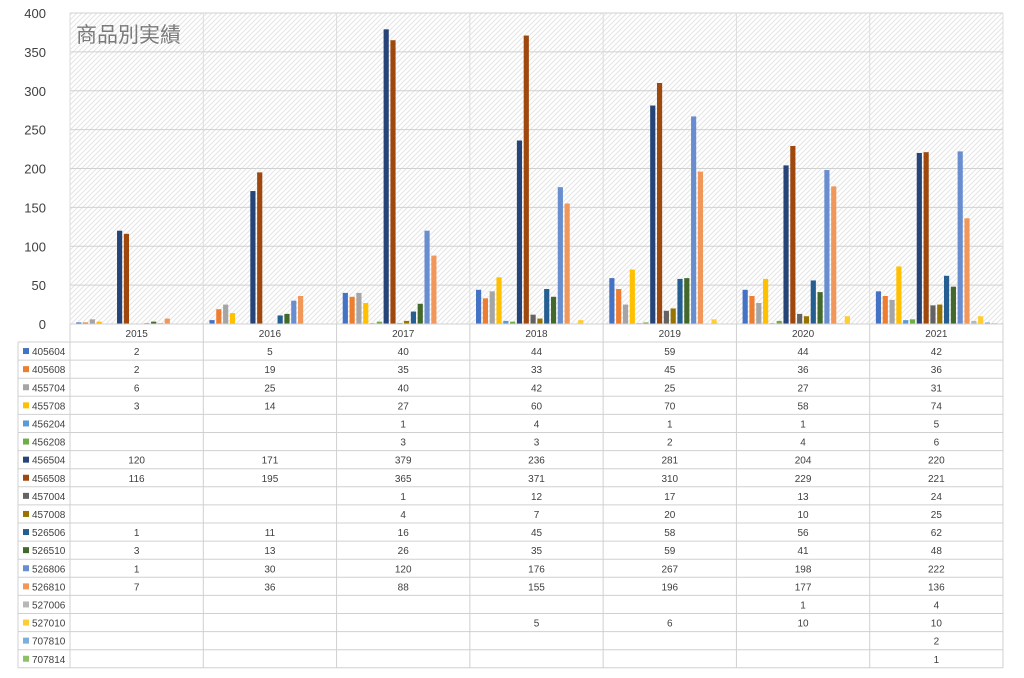 The width and height of the screenshot is (1024, 678). Describe the element at coordinates (270, 406) in the screenshot. I see `data-label: 14` at that location.